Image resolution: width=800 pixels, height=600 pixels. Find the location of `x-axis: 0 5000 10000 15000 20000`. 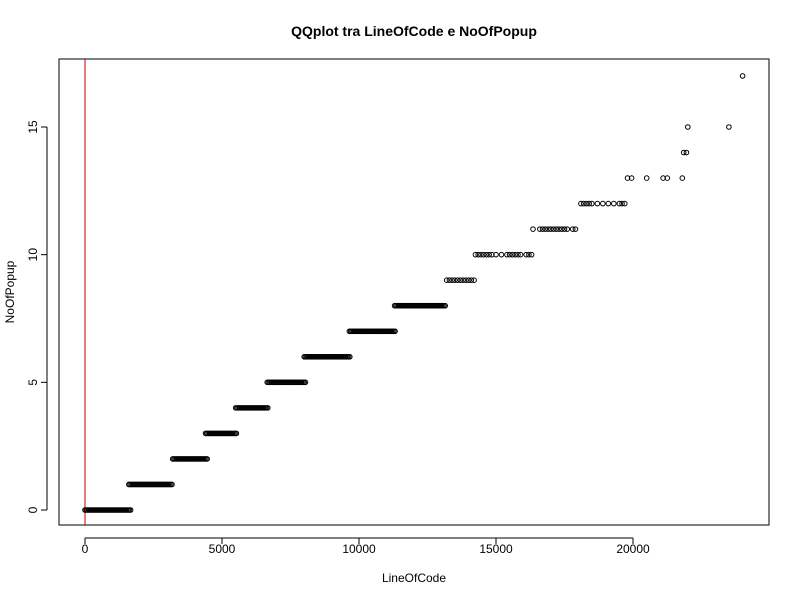

x-axis: 0 5000 10000 15000 20000 is located at coordinates (366, 546).